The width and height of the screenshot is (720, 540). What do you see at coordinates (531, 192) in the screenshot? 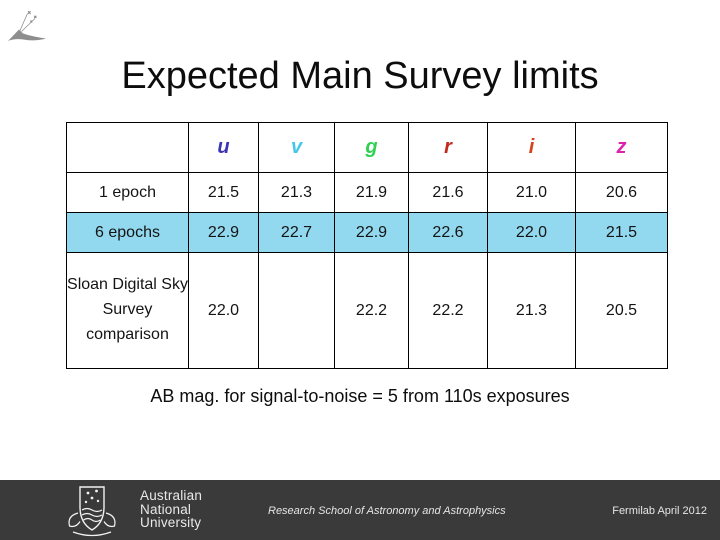
I see `cell-1epoch-i: 21.0` at bounding box center [531, 192].